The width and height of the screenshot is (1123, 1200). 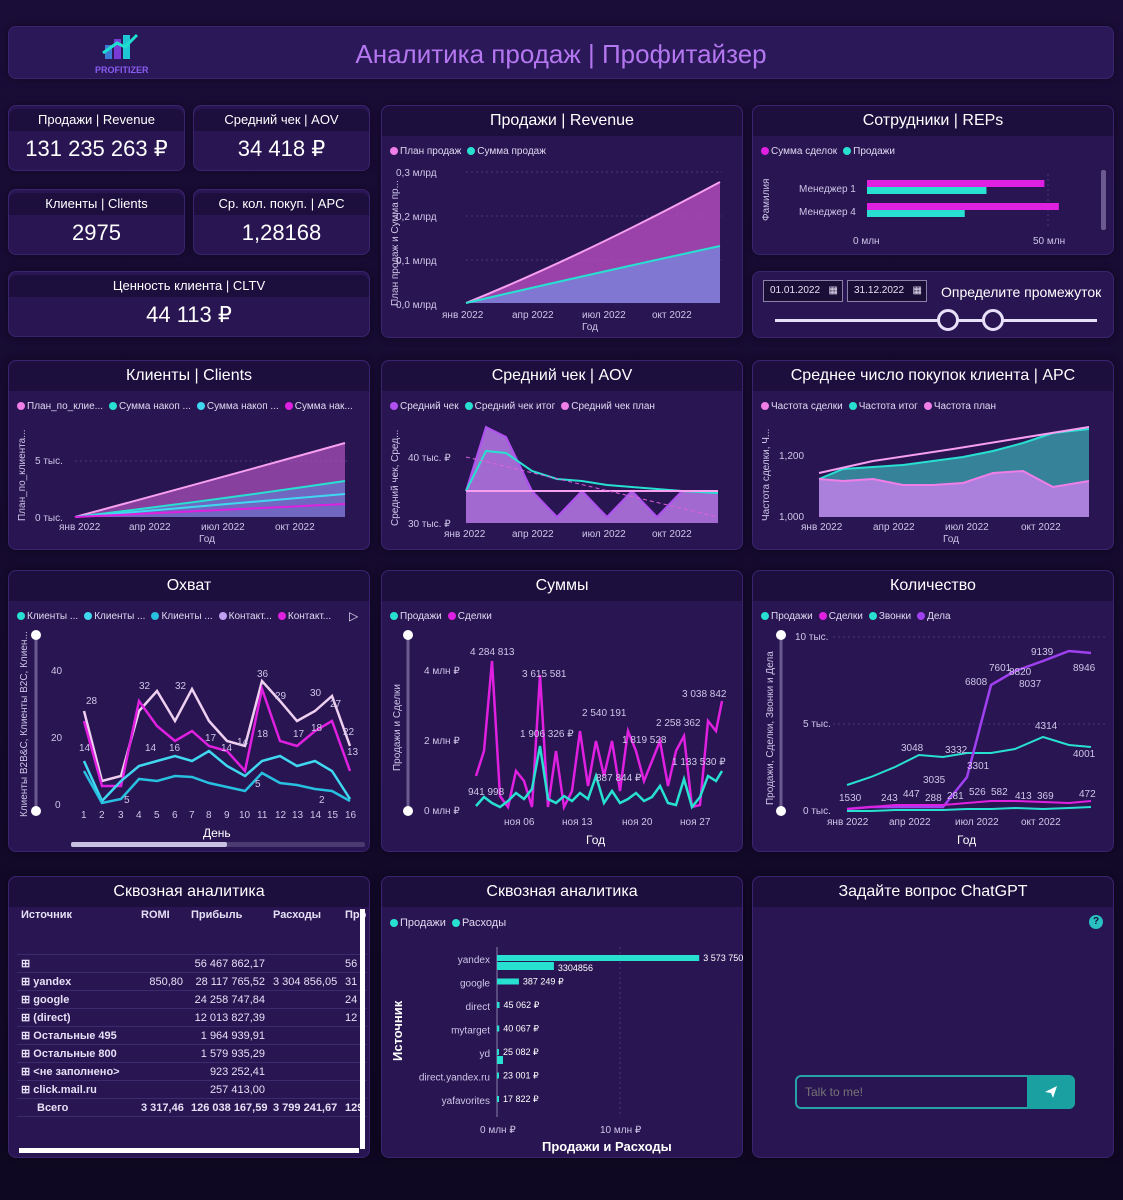 What do you see at coordinates (895, 616) in the screenshot?
I see `legend-item: Звонки` at bounding box center [895, 616].